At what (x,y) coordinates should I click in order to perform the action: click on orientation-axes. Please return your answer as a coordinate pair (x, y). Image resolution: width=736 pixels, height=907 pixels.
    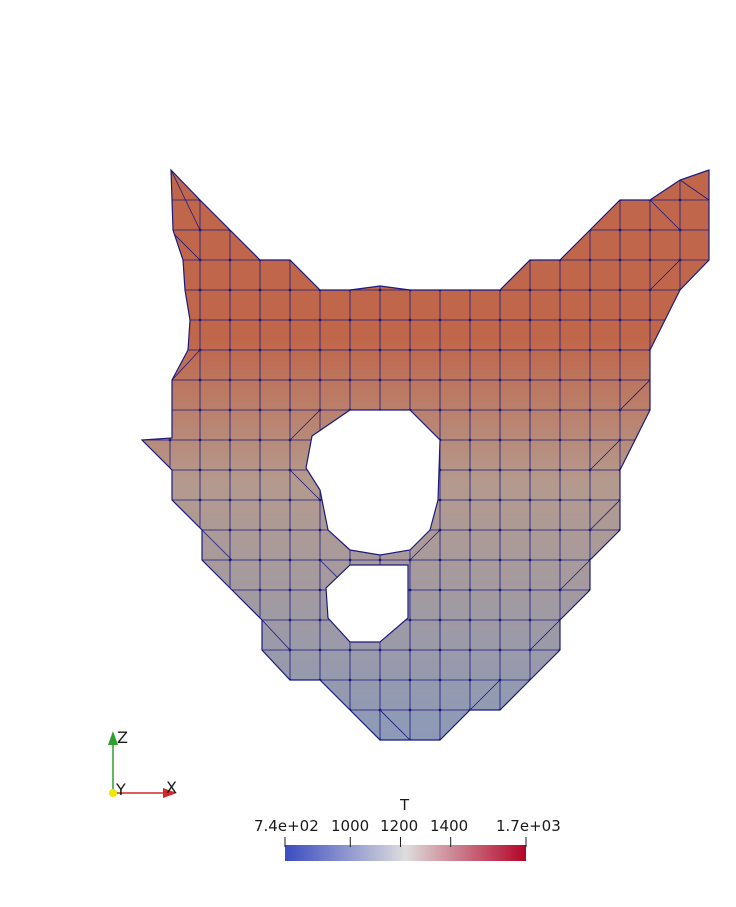
    Looking at the image, I should click on (142, 764).